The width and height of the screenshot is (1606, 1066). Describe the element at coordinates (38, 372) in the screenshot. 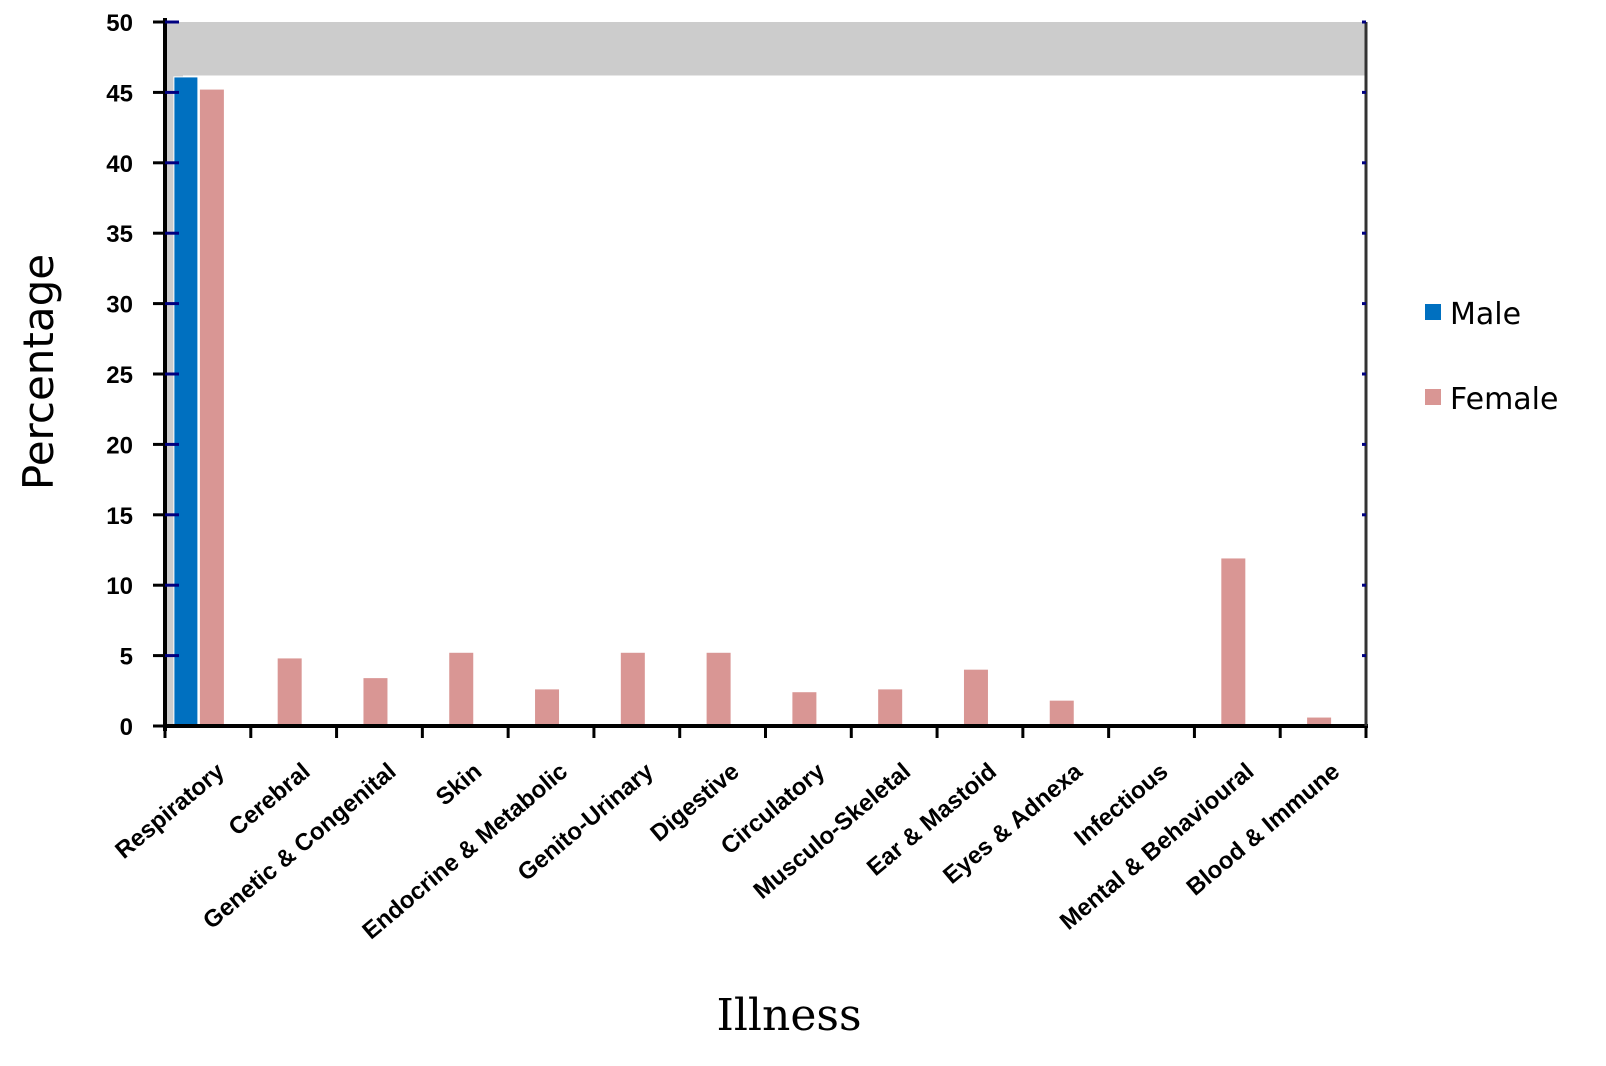

I see `y-axis-title: Percentage` at that location.